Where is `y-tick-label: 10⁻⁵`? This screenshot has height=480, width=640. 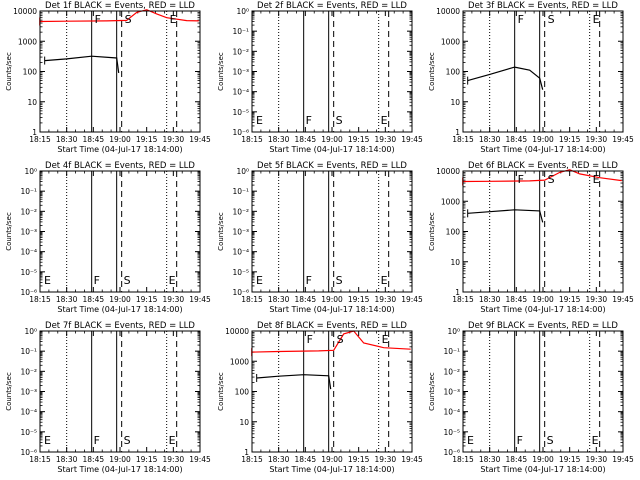
y-tick-label: 10⁻⁵ is located at coordinates (28, 432).